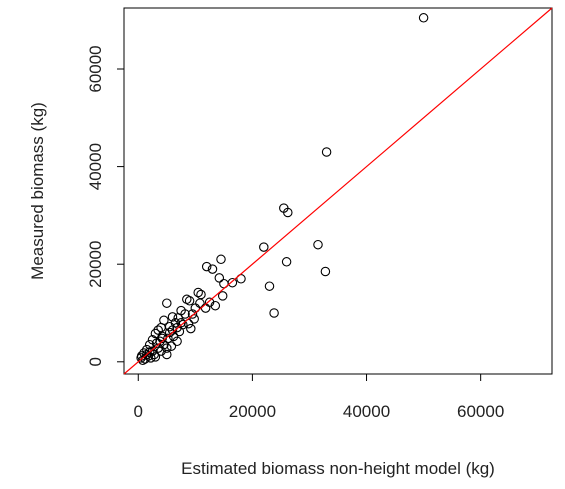  Describe the element at coordinates (95, 166) in the screenshot. I see `y-tick-label: 40000` at that location.